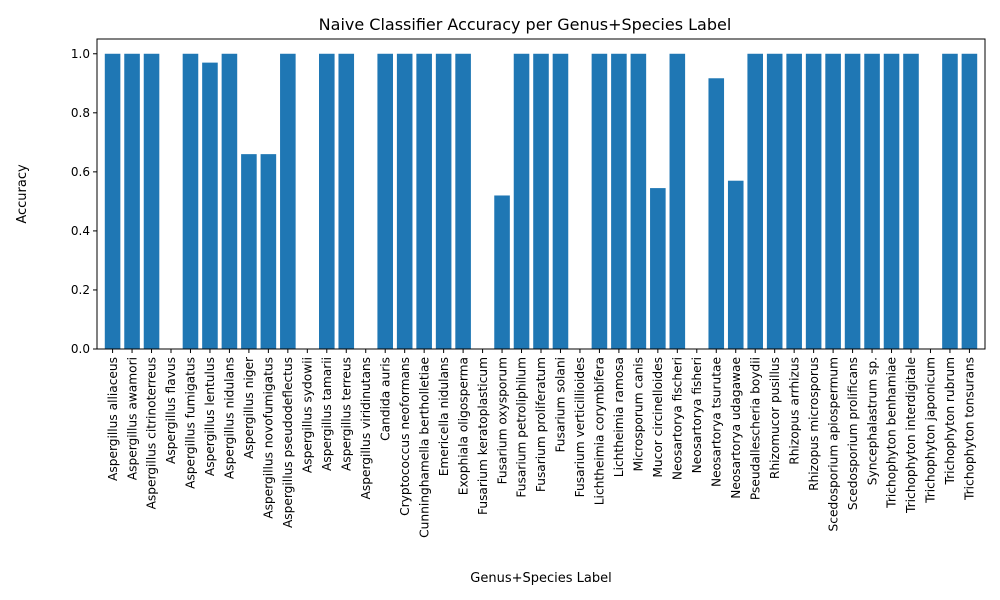 The width and height of the screenshot is (1000, 600). Describe the element at coordinates (444, 416) in the screenshot. I see `x-tick-label: Emericella nidulans` at that location.